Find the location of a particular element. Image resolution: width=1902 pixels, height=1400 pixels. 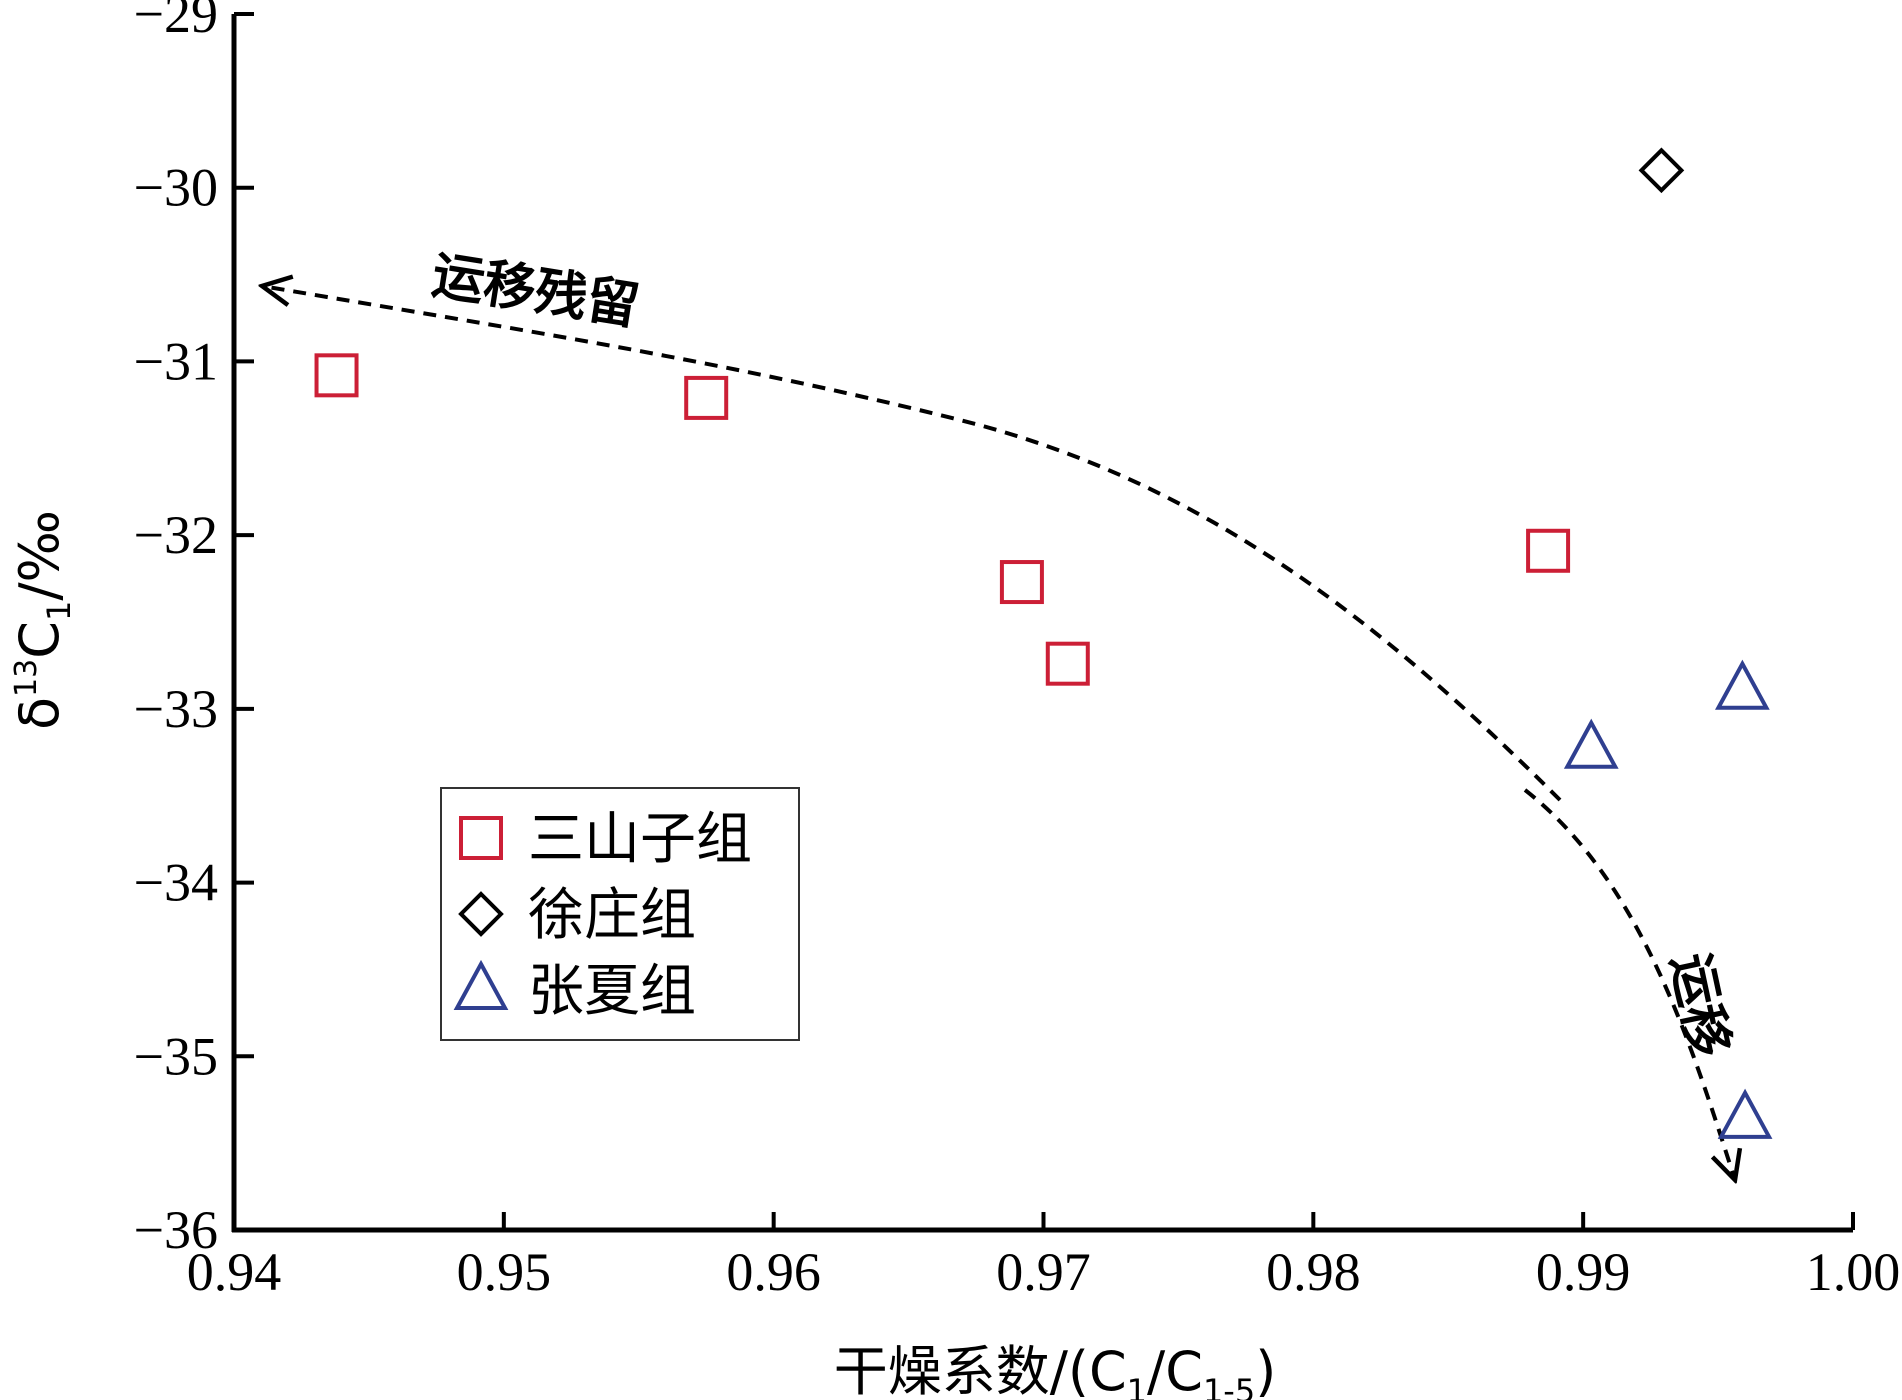

legend-triangle-symbol is located at coordinates (481, 984).